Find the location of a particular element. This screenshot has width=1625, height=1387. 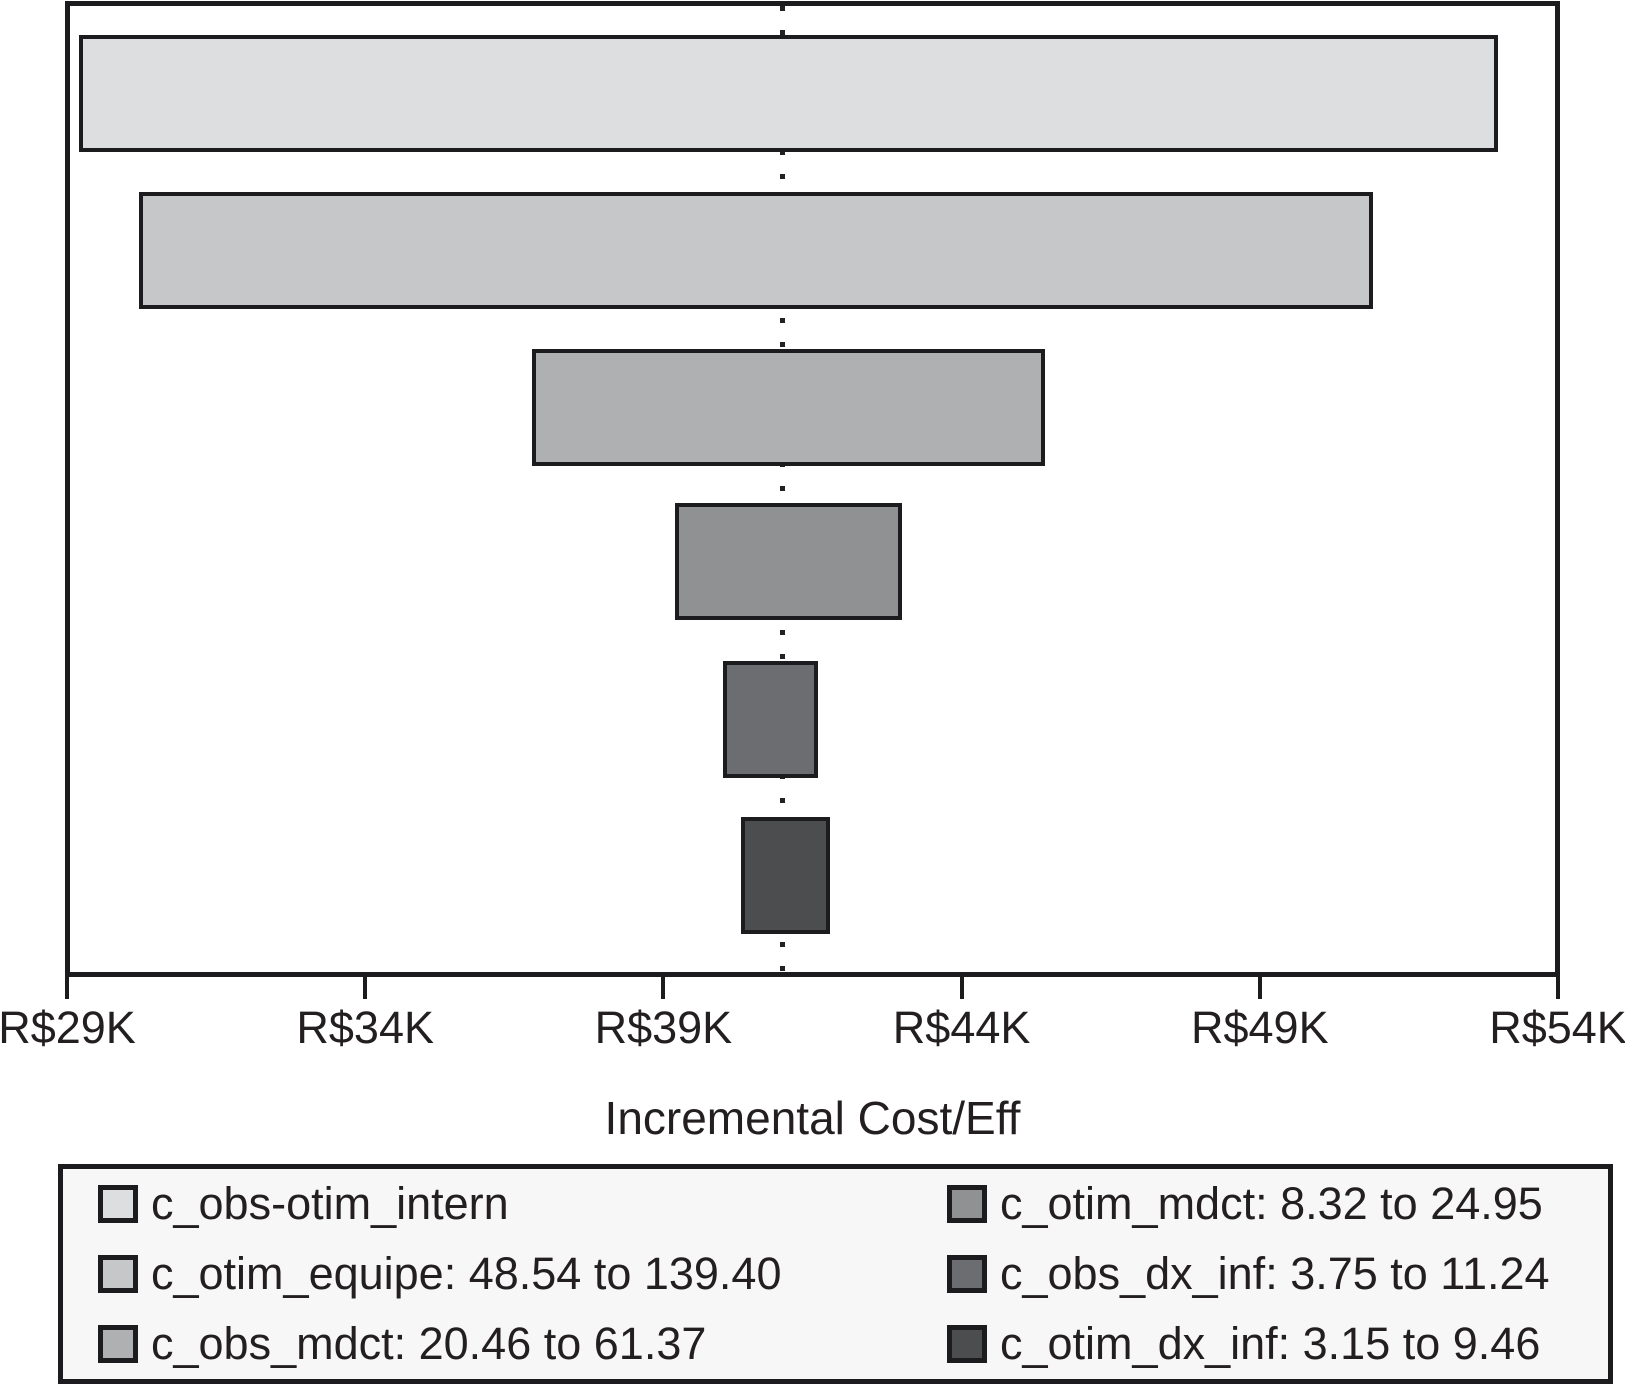

x-axis-tick-label: R$34K is located at coordinates (365, 1027).